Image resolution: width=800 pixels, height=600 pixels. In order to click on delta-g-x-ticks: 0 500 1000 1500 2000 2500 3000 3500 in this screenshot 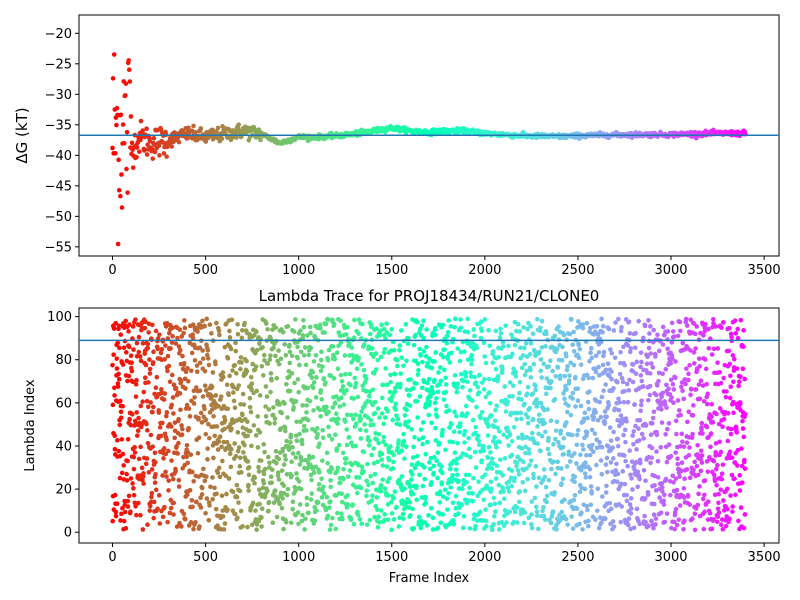, I will do `click(444, 267)`.